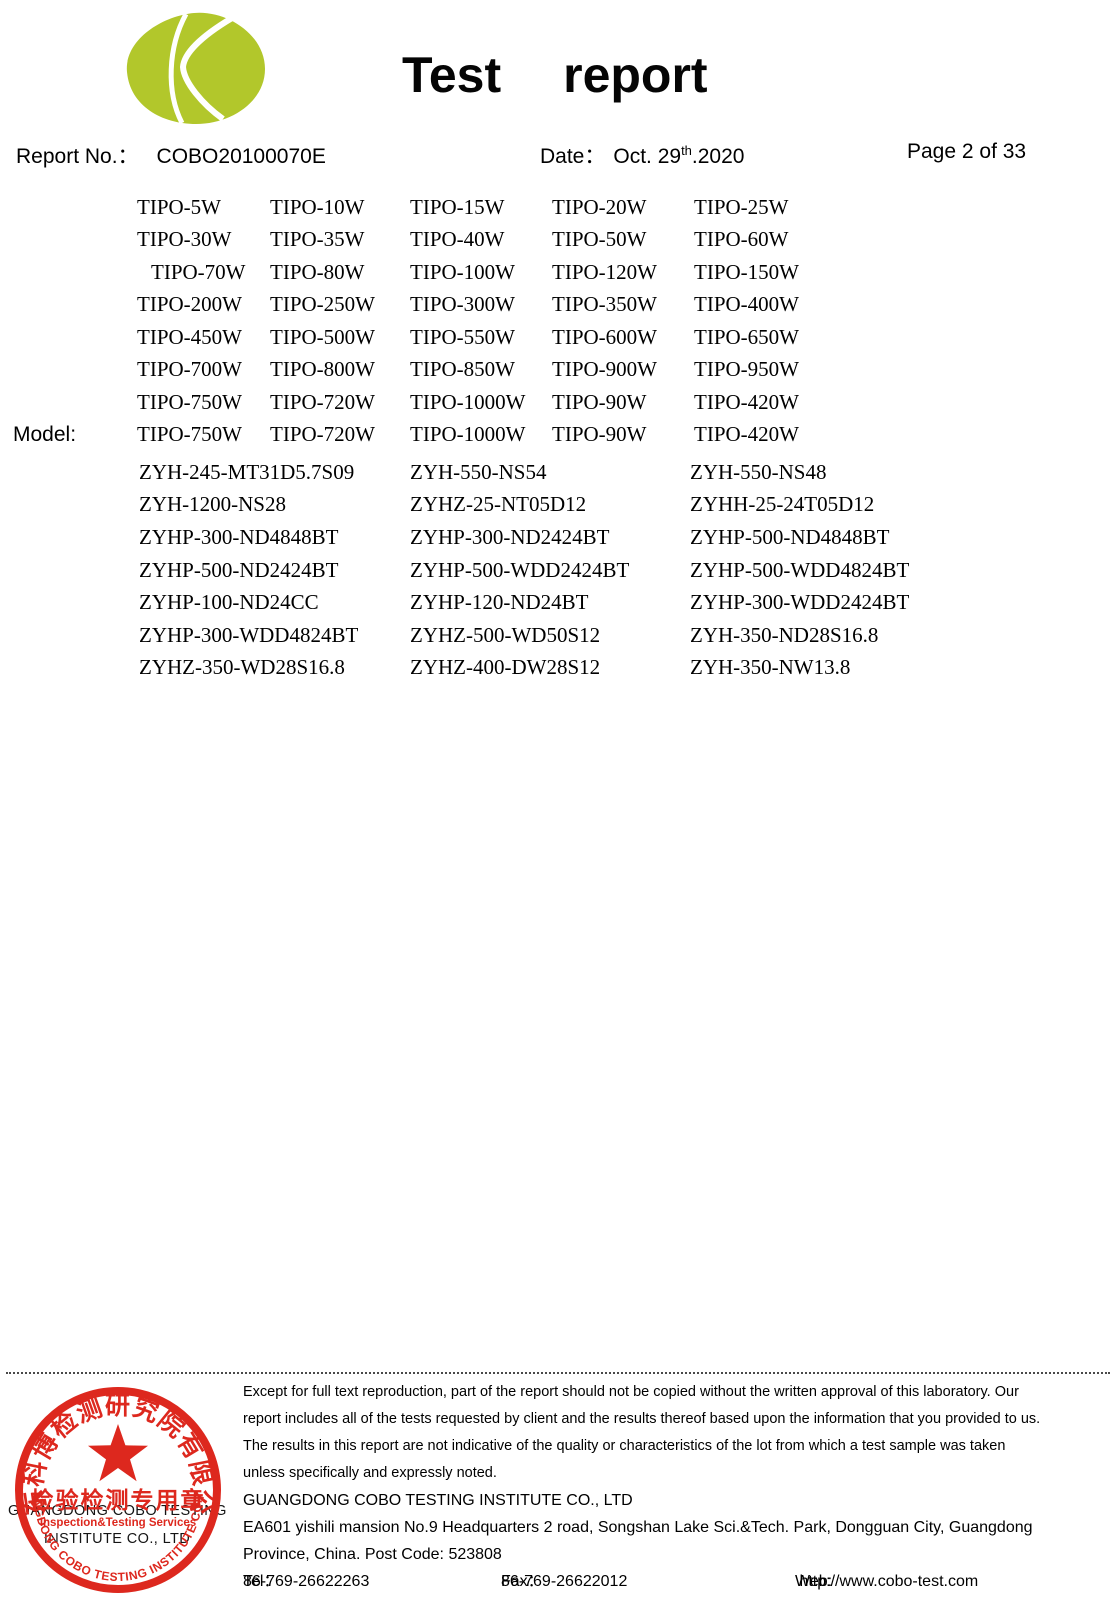 Image resolution: width=1116 pixels, height=1599 pixels. Describe the element at coordinates (770, 667) in the screenshot. I see `model-cell: ZYH-350-NW13.8` at that location.